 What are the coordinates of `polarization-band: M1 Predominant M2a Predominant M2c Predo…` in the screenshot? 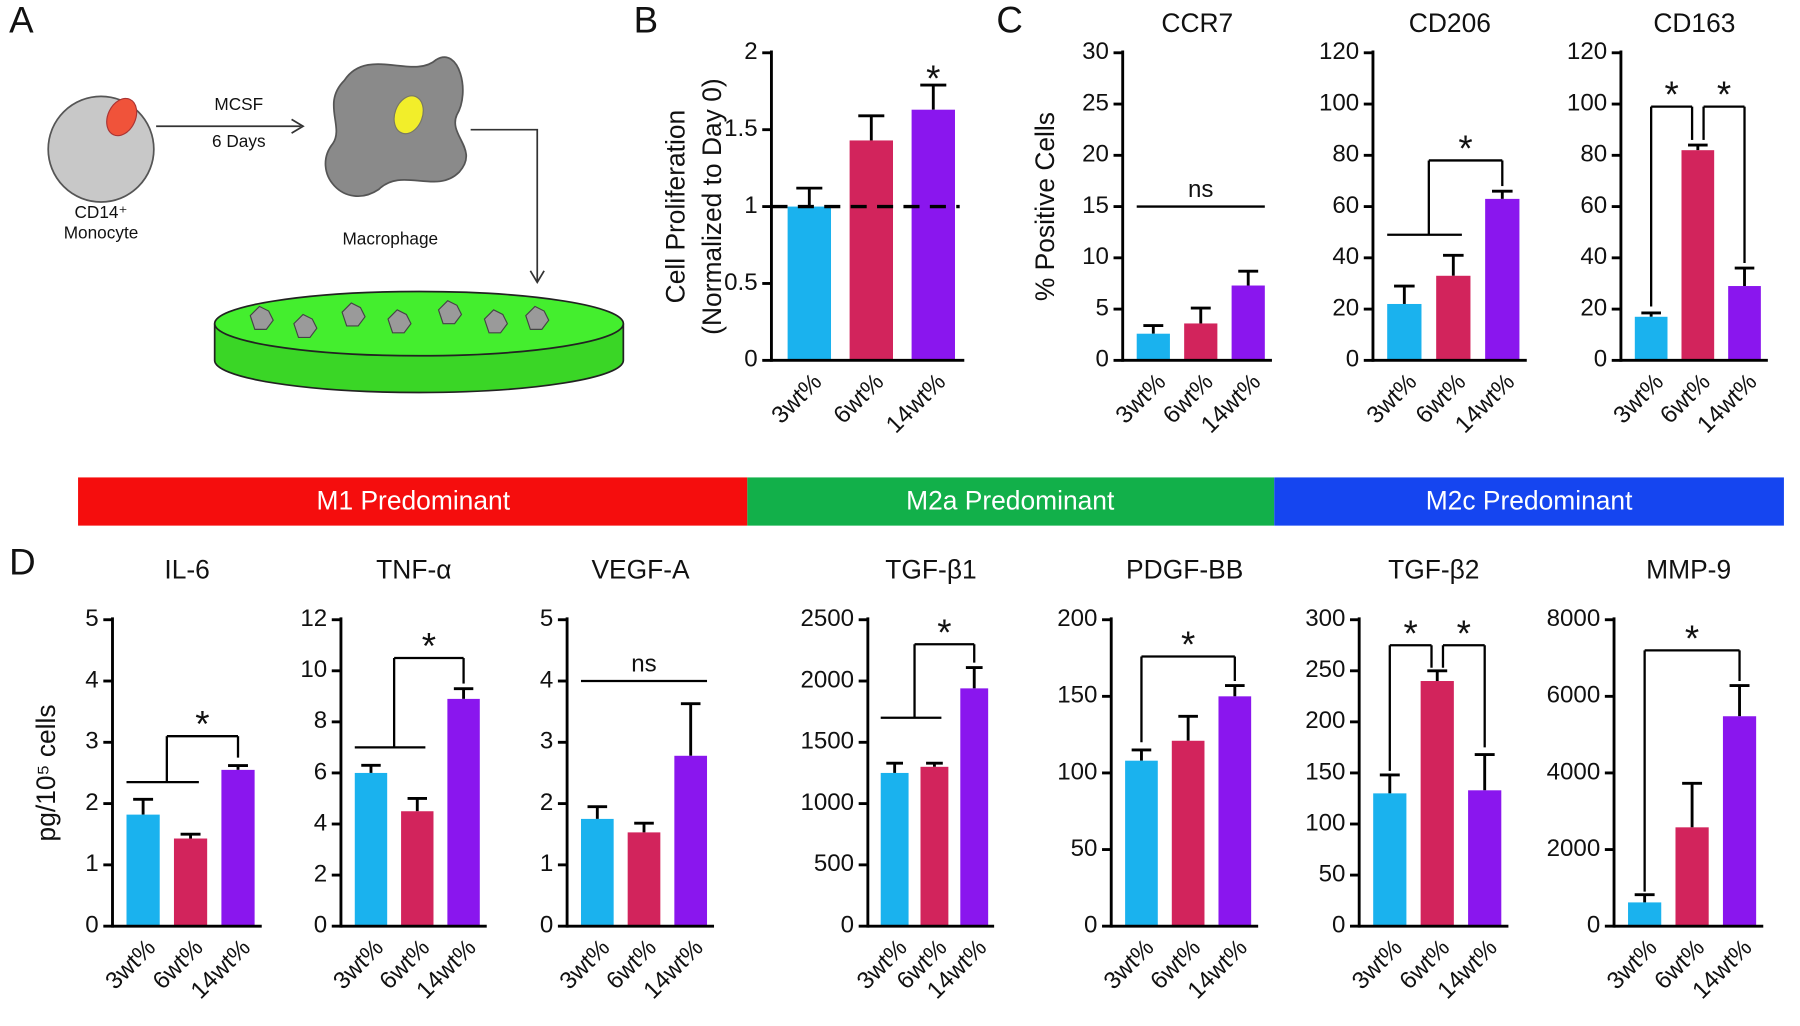 It's located at (931, 501).